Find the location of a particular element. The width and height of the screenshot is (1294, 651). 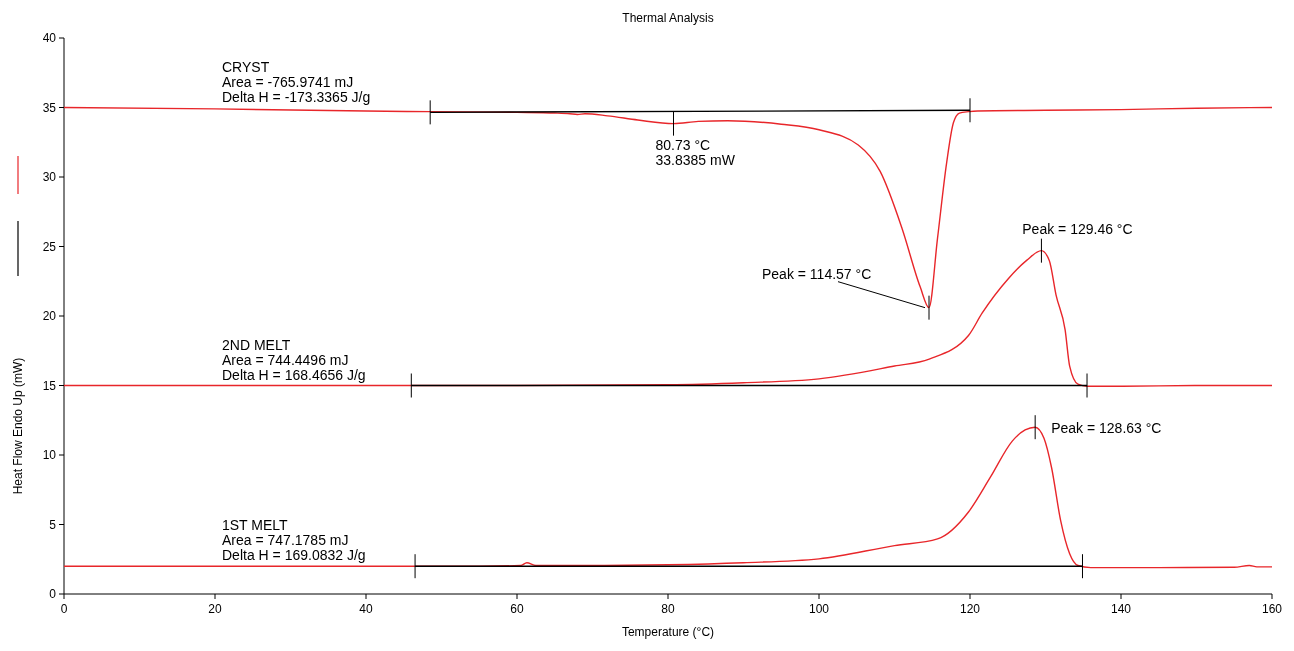

x-tick-label: 40 is located at coordinates (366, 609).